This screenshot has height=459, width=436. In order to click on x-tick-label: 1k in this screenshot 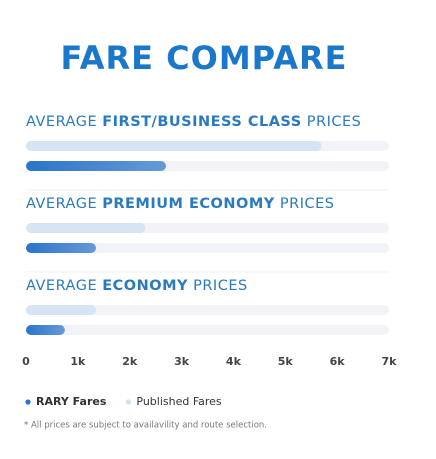, I will do `click(78, 361)`.